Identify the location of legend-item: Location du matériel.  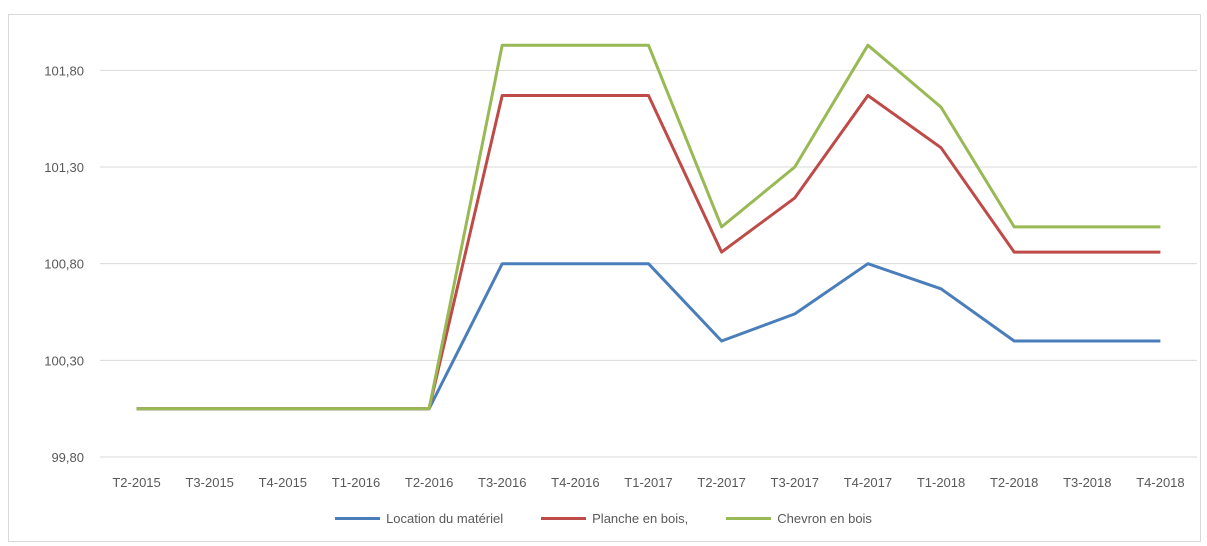
(419, 518).